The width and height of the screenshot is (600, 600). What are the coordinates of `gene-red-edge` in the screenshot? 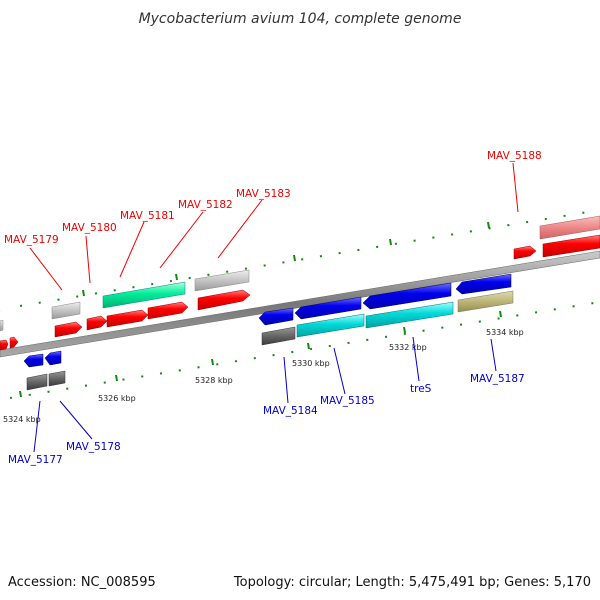 It's located at (571, 246).